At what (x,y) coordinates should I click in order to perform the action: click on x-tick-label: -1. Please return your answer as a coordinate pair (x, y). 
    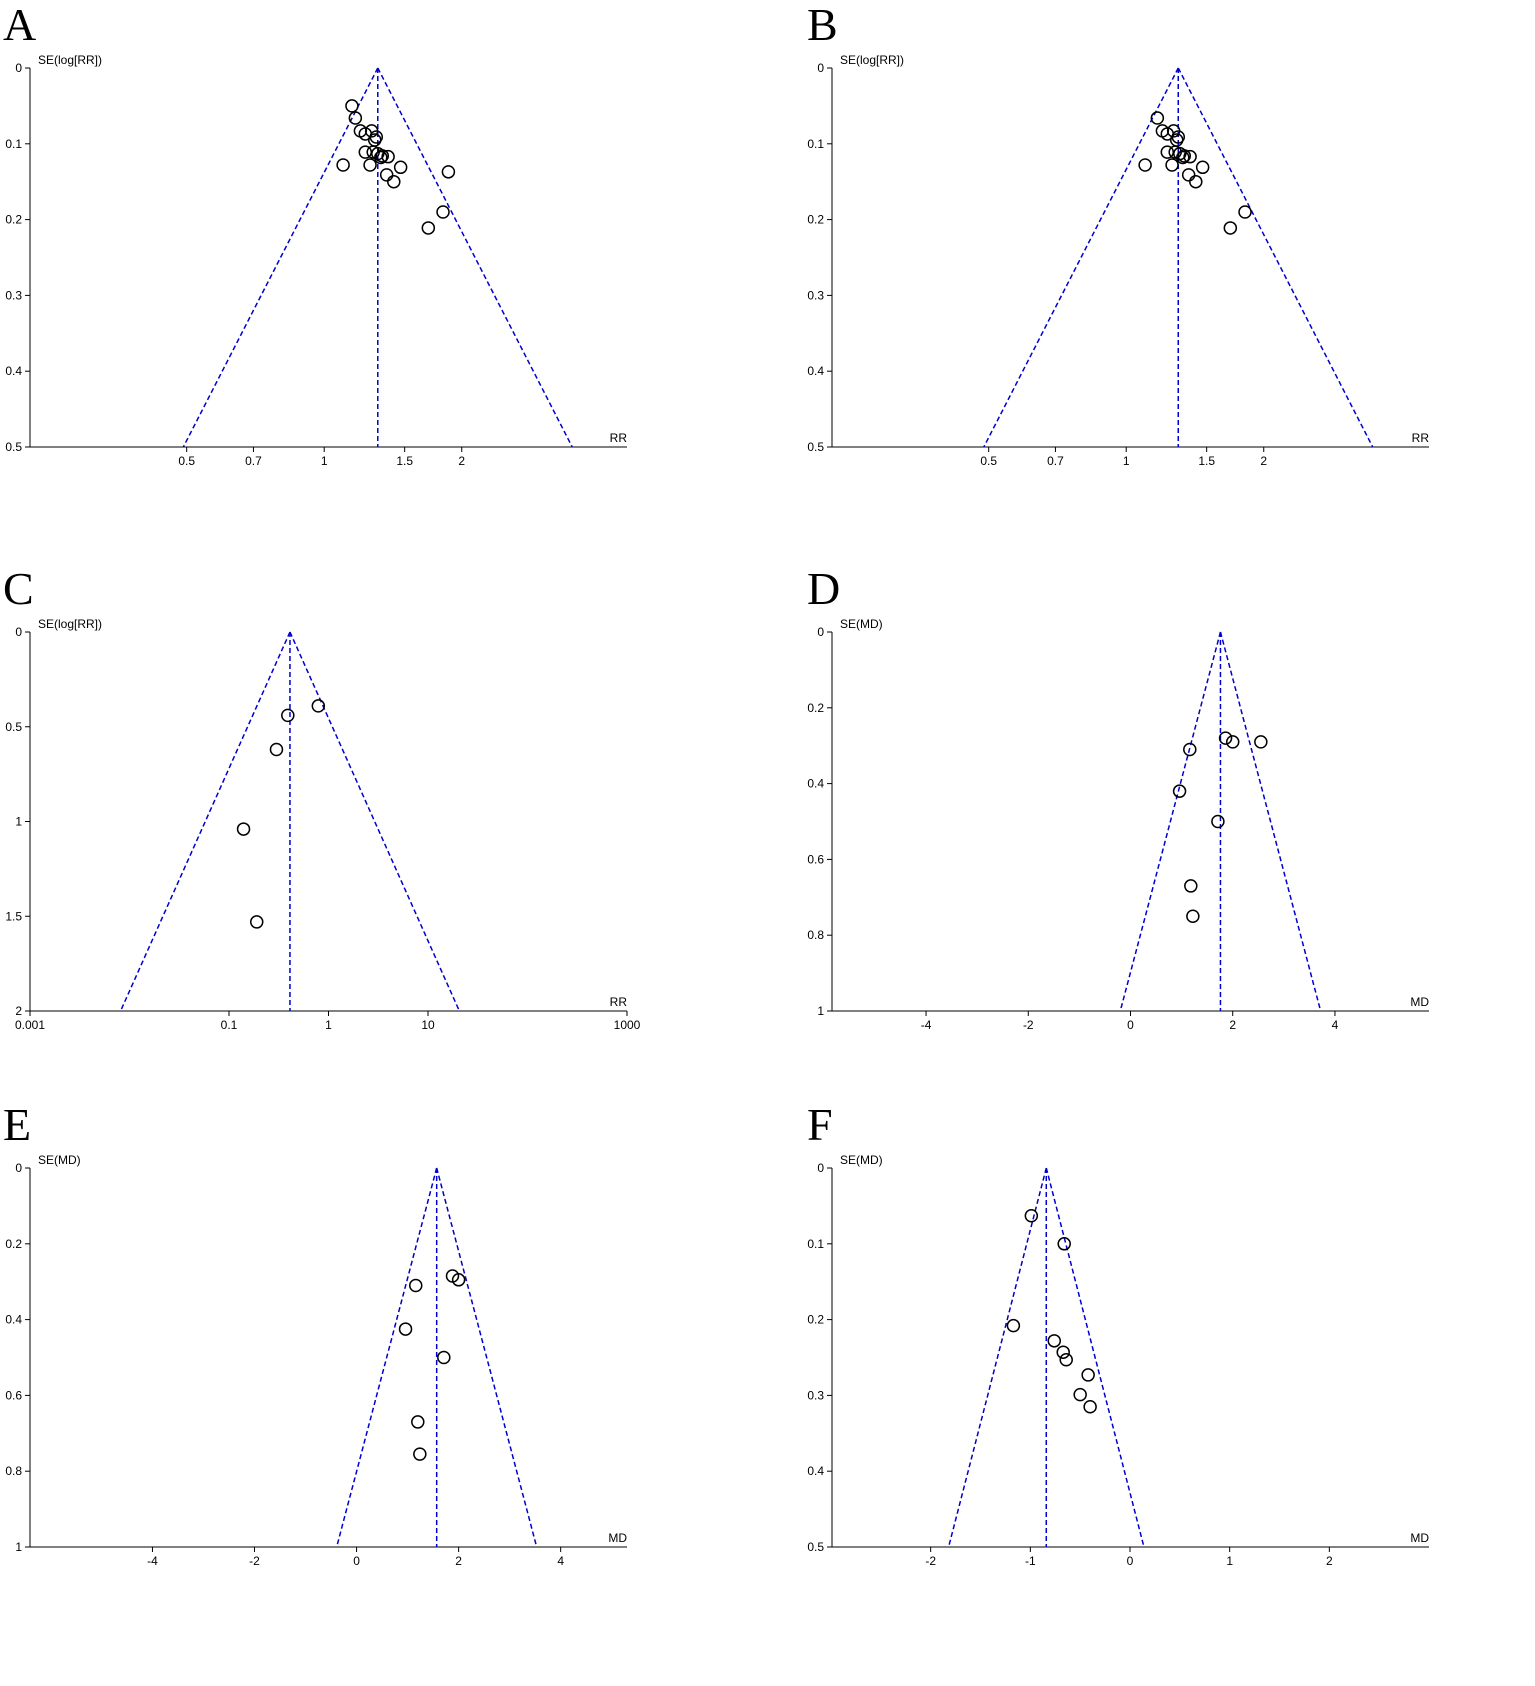
    Looking at the image, I should click on (1030, 1561).